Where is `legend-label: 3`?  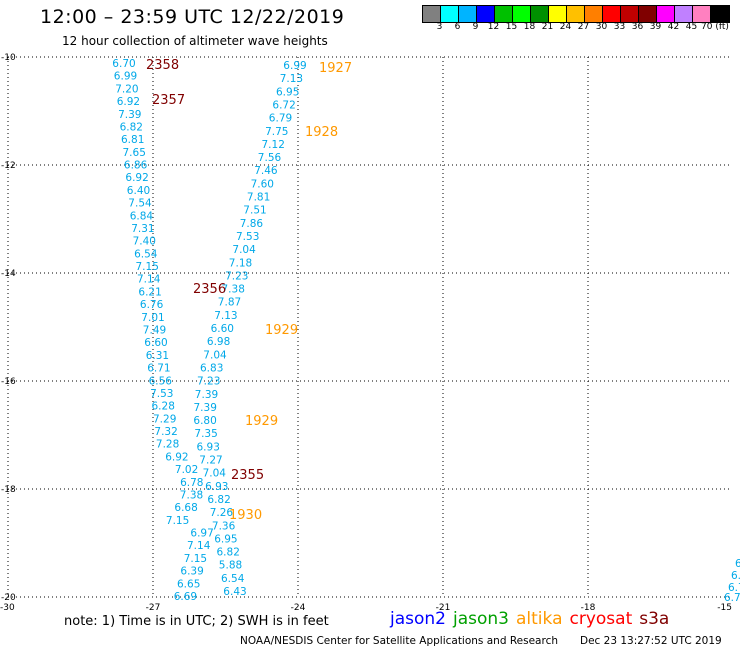
legend-label: 3 is located at coordinates (439, 27).